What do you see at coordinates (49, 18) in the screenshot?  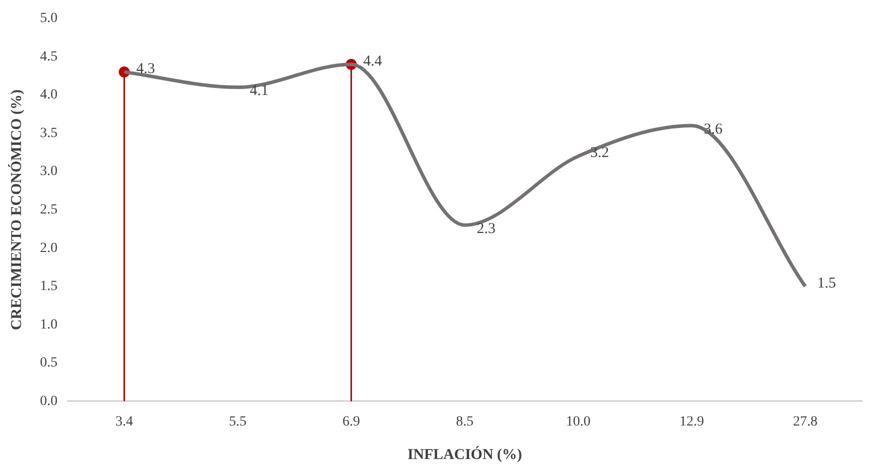 I see `y-tick-label: 5.0` at bounding box center [49, 18].